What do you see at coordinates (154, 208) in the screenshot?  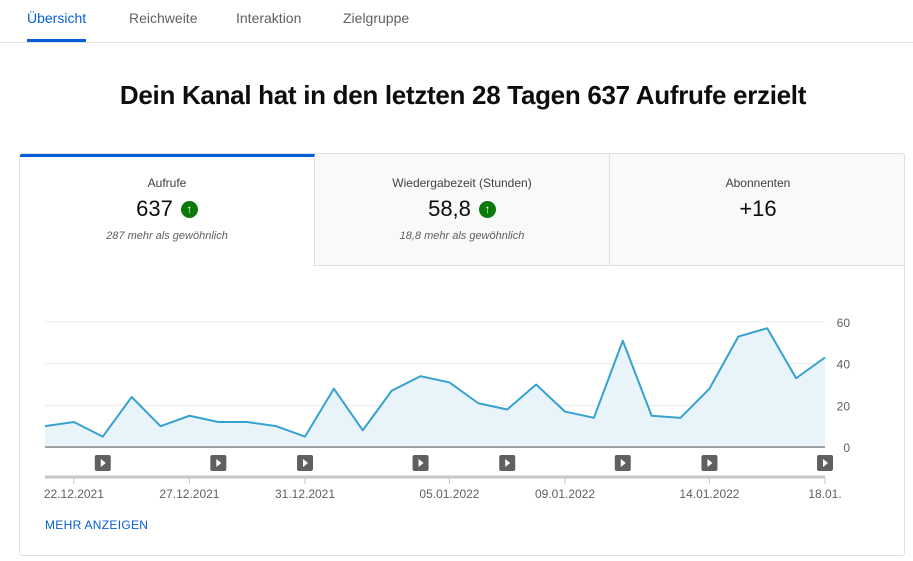 I see `metric-value: 637` at bounding box center [154, 208].